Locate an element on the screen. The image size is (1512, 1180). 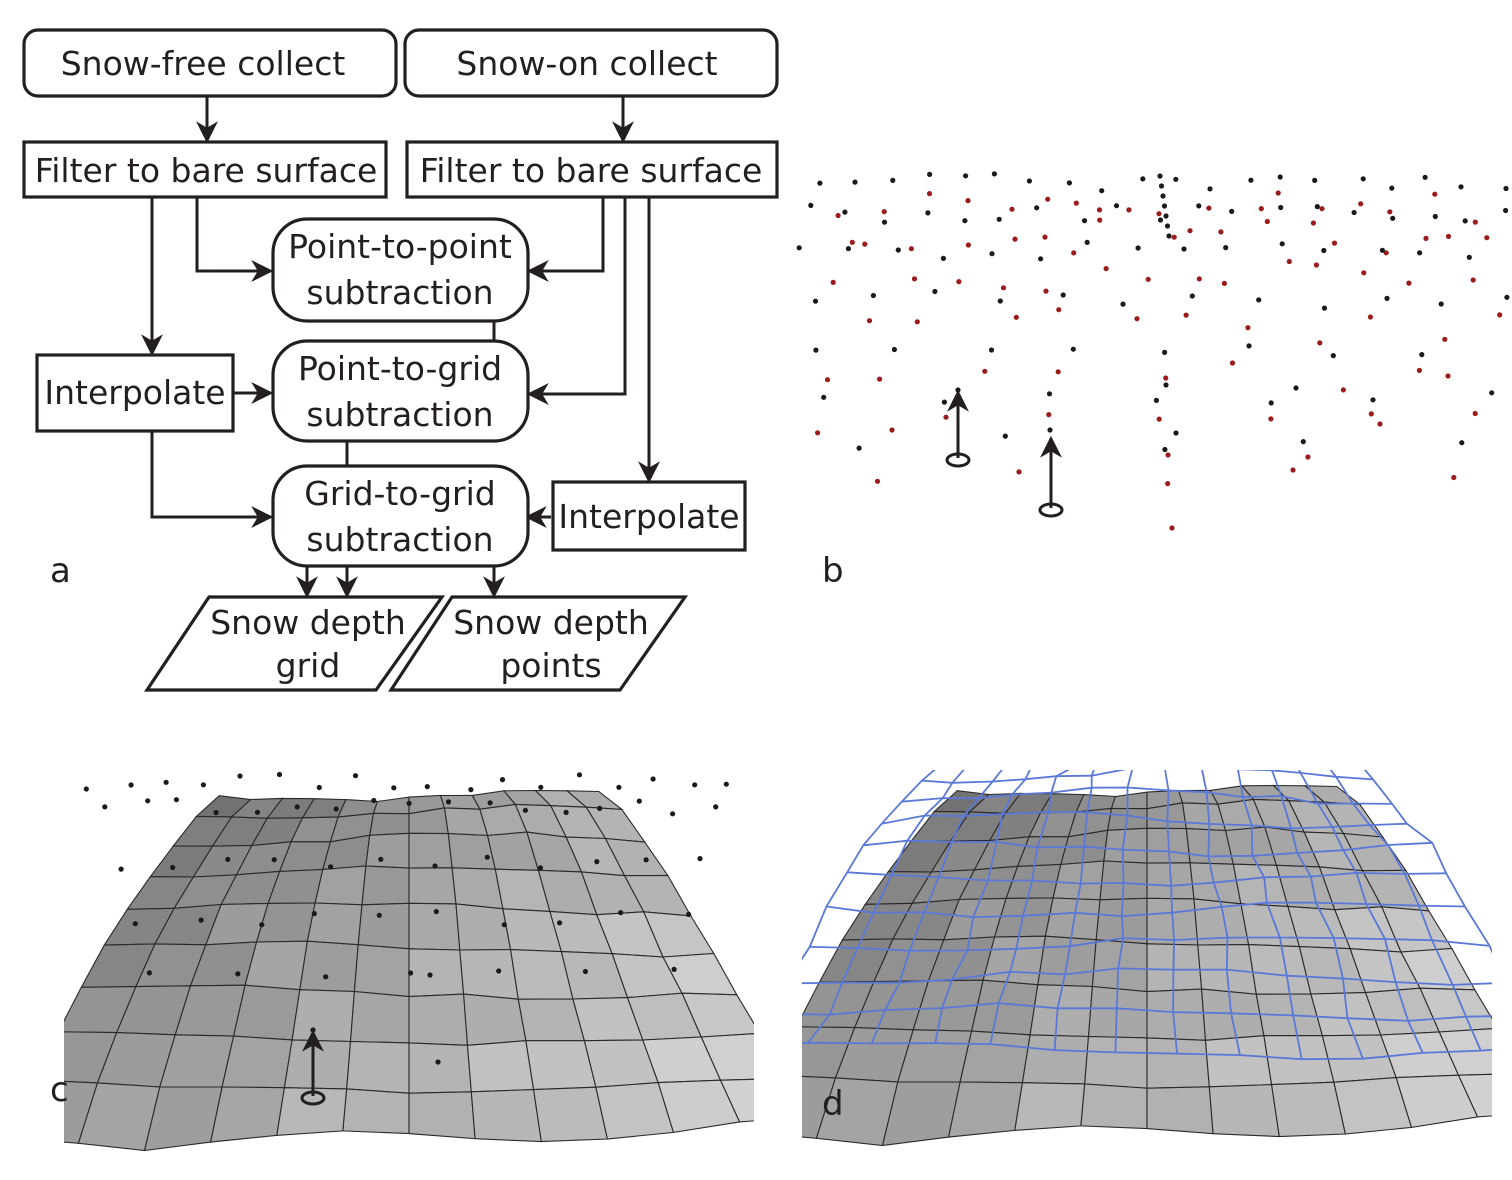
panel-d-surface is located at coordinates (1147, 965).